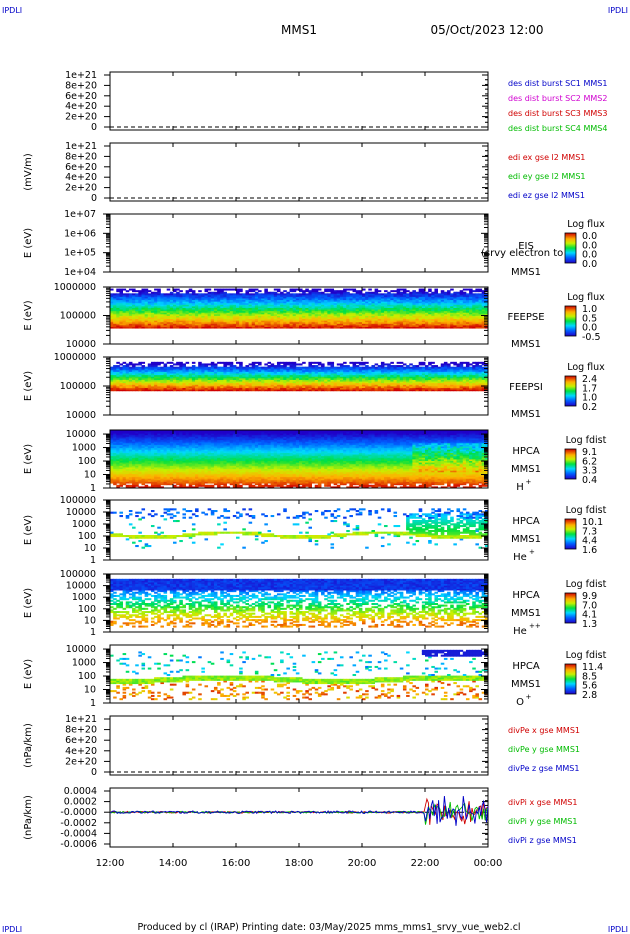 This screenshot has width=630, height=934. I want to click on corner-label-bottom-left: IPDLI, so click(12, 929).